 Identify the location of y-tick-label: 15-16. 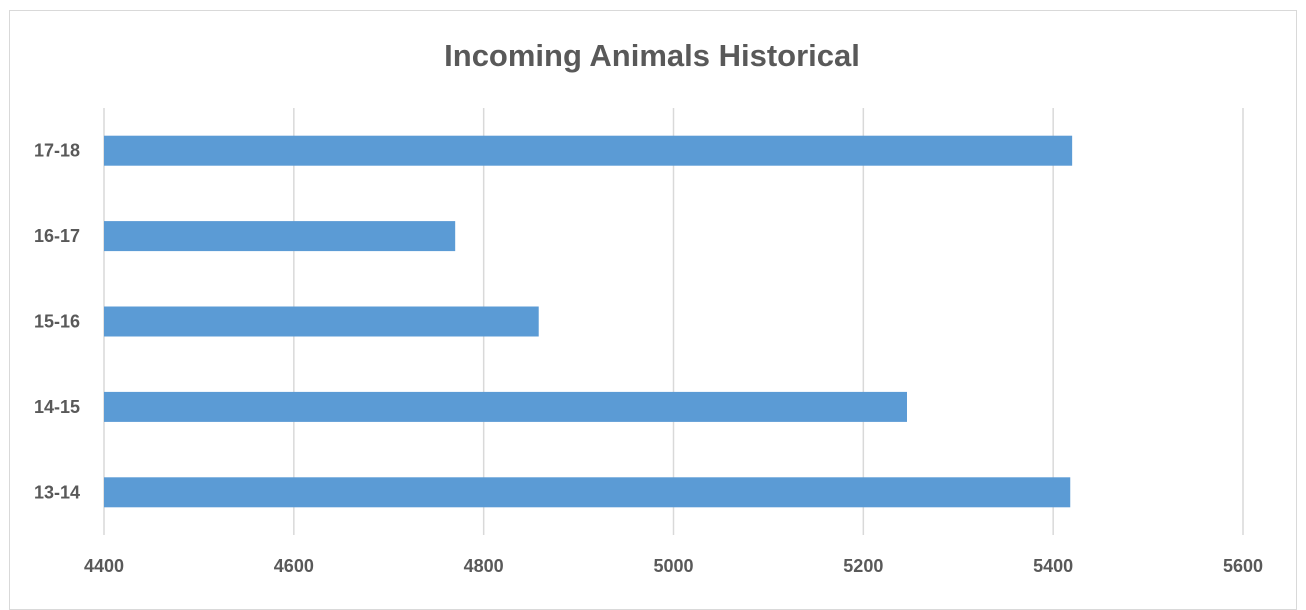
(57, 322).